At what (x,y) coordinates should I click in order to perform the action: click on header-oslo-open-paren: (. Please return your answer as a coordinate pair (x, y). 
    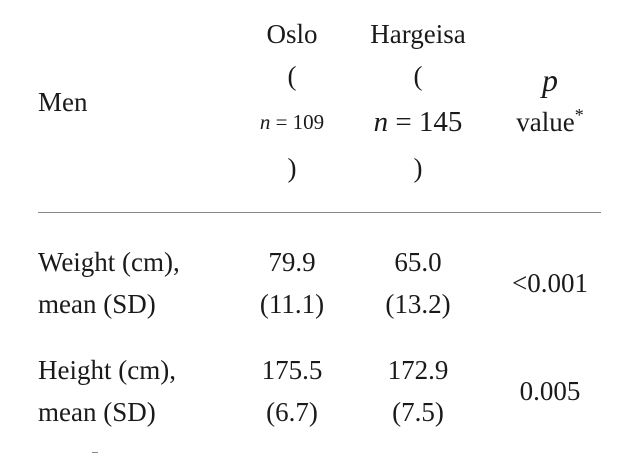
    Looking at the image, I should click on (292, 76).